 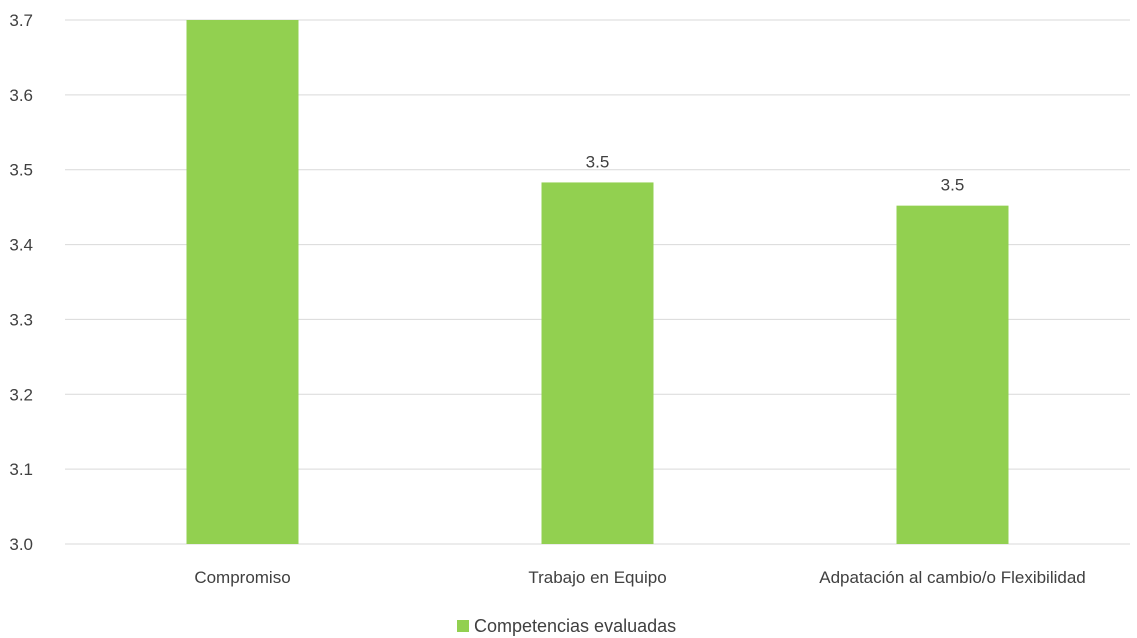 What do you see at coordinates (242, 577) in the screenshot?
I see `category-label: Compromiso` at bounding box center [242, 577].